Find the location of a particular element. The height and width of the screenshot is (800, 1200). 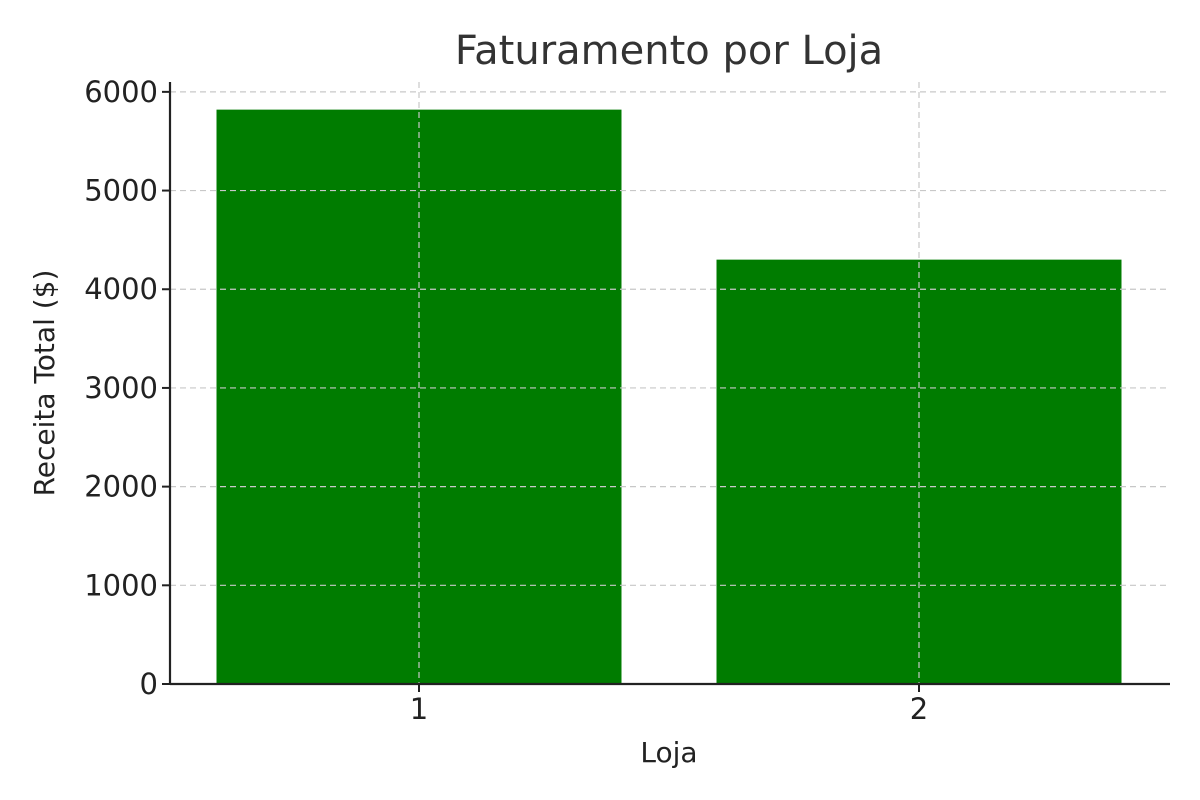

y-axis: 0 1000 2000 3000 4000 5000 6000 is located at coordinates (127, 388).